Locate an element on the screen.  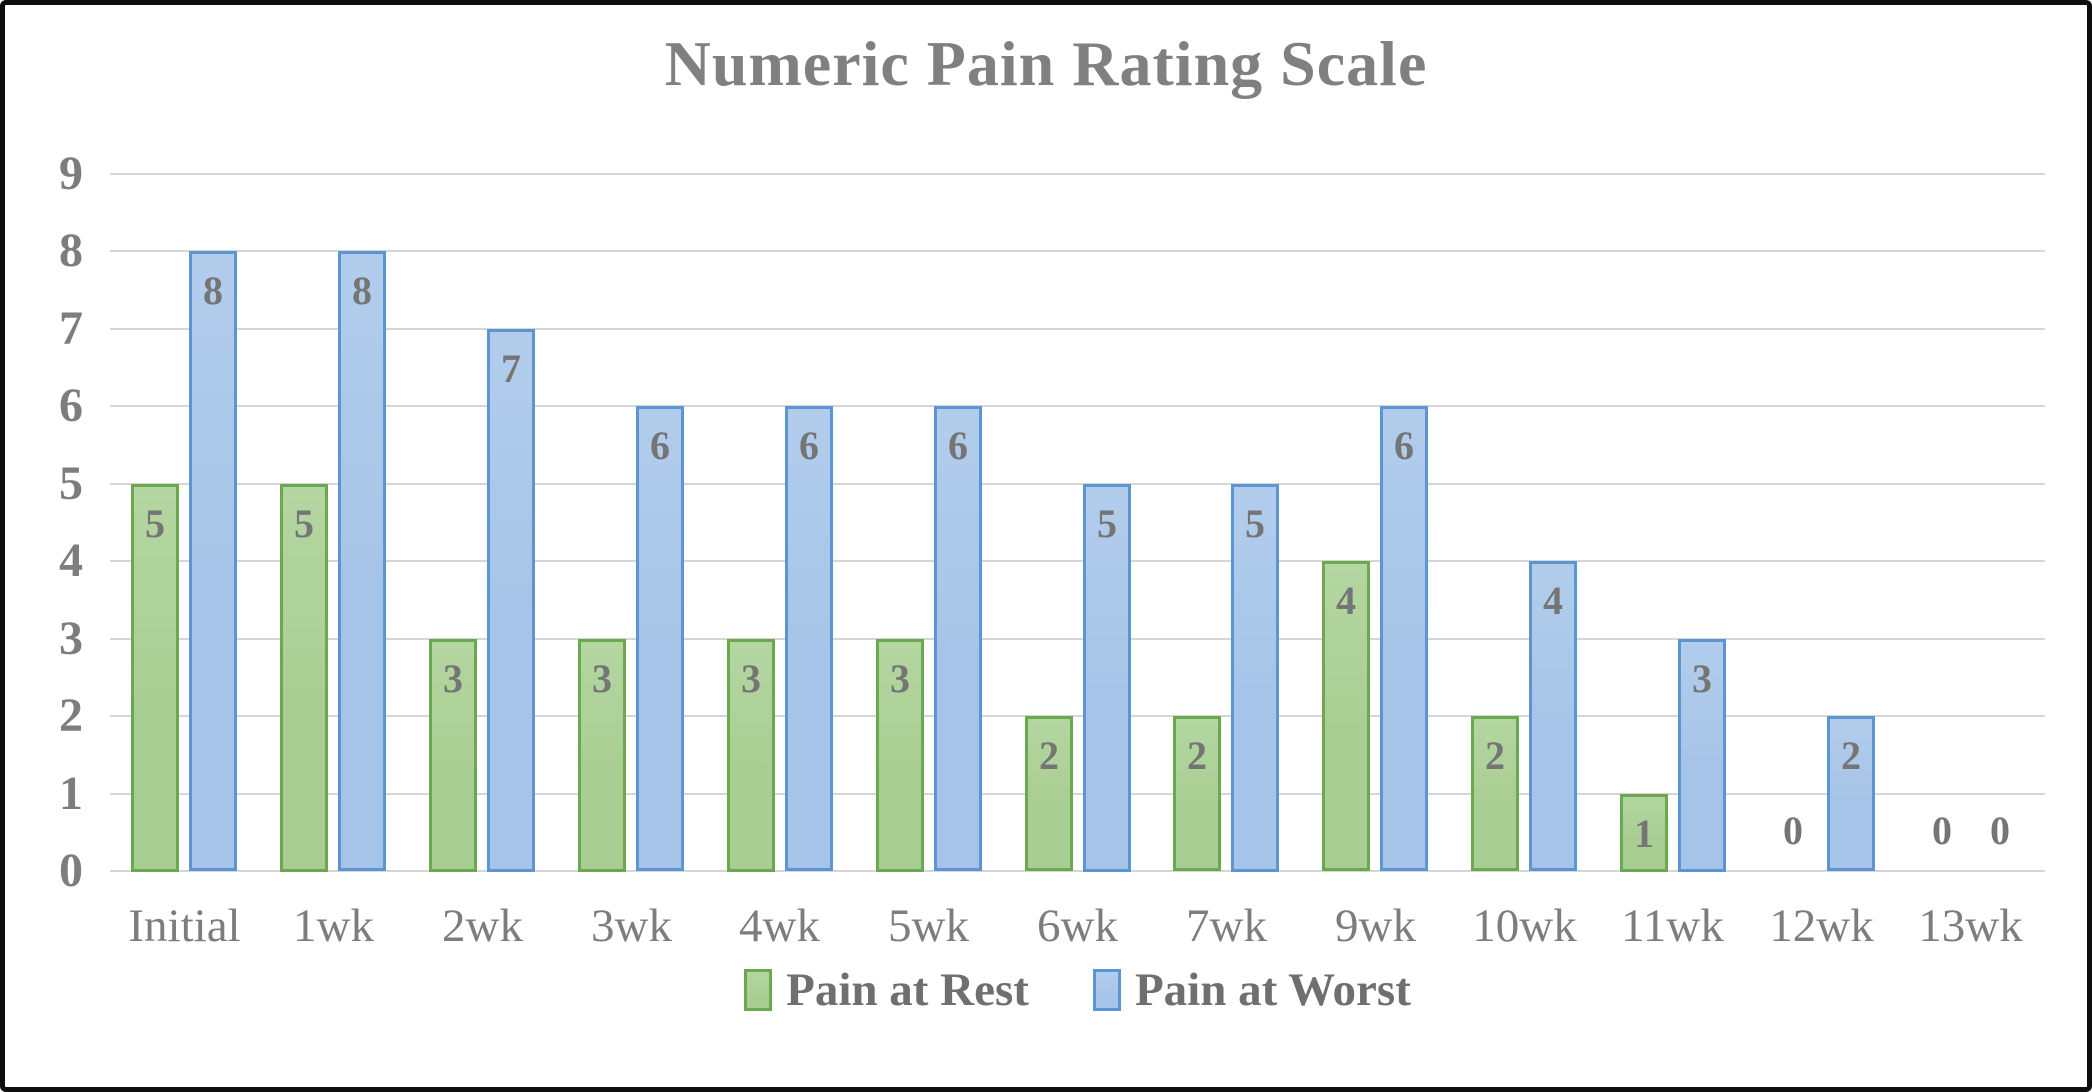
bar-pain-at-worst-4wk is located at coordinates (809, 638).